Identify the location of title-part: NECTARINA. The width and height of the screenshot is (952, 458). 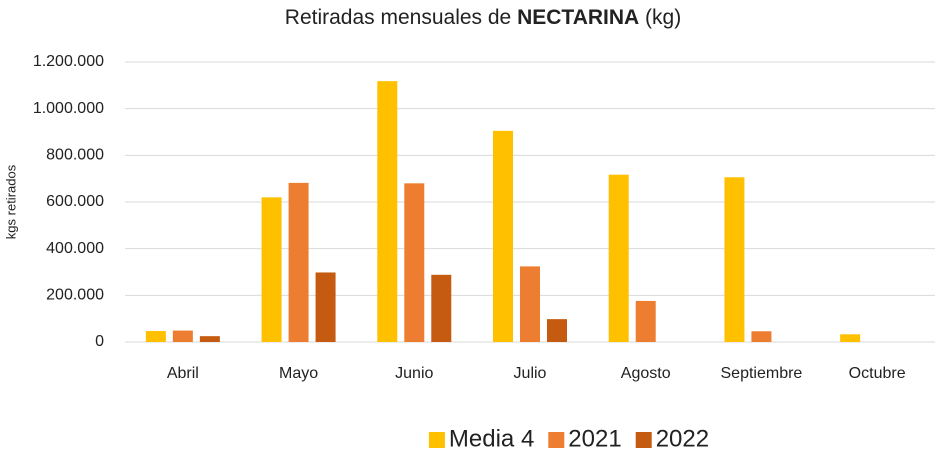
(578, 17).